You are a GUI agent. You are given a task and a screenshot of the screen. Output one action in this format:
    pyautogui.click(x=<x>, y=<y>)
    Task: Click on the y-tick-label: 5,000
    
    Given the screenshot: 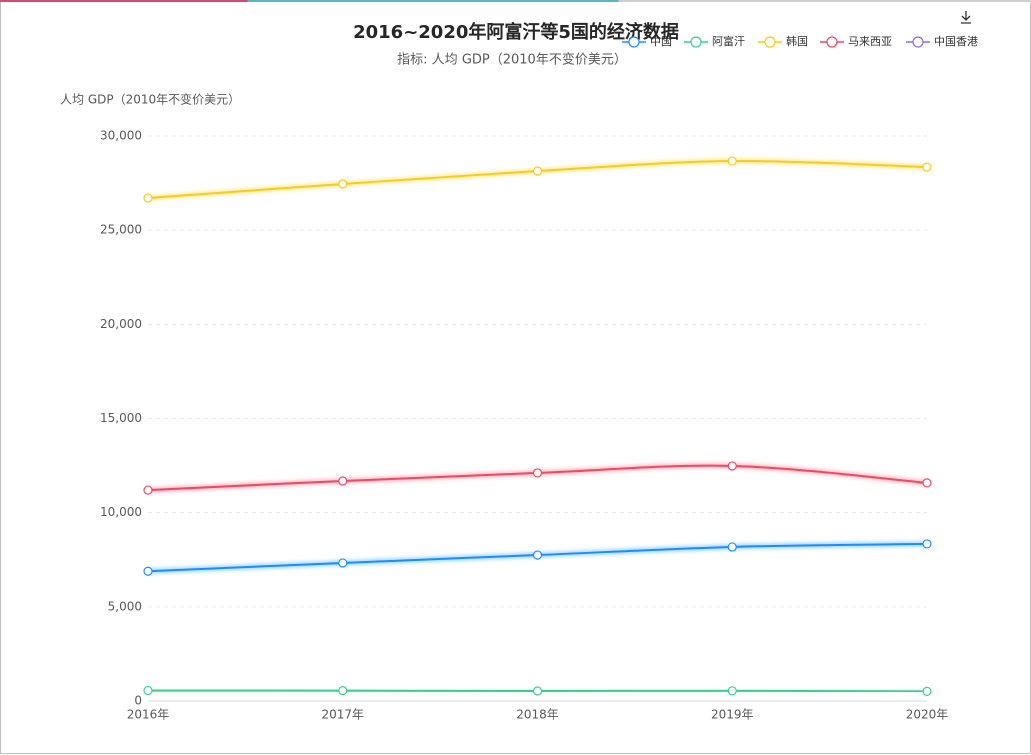 What is the action you would take?
    pyautogui.click(x=125, y=606)
    